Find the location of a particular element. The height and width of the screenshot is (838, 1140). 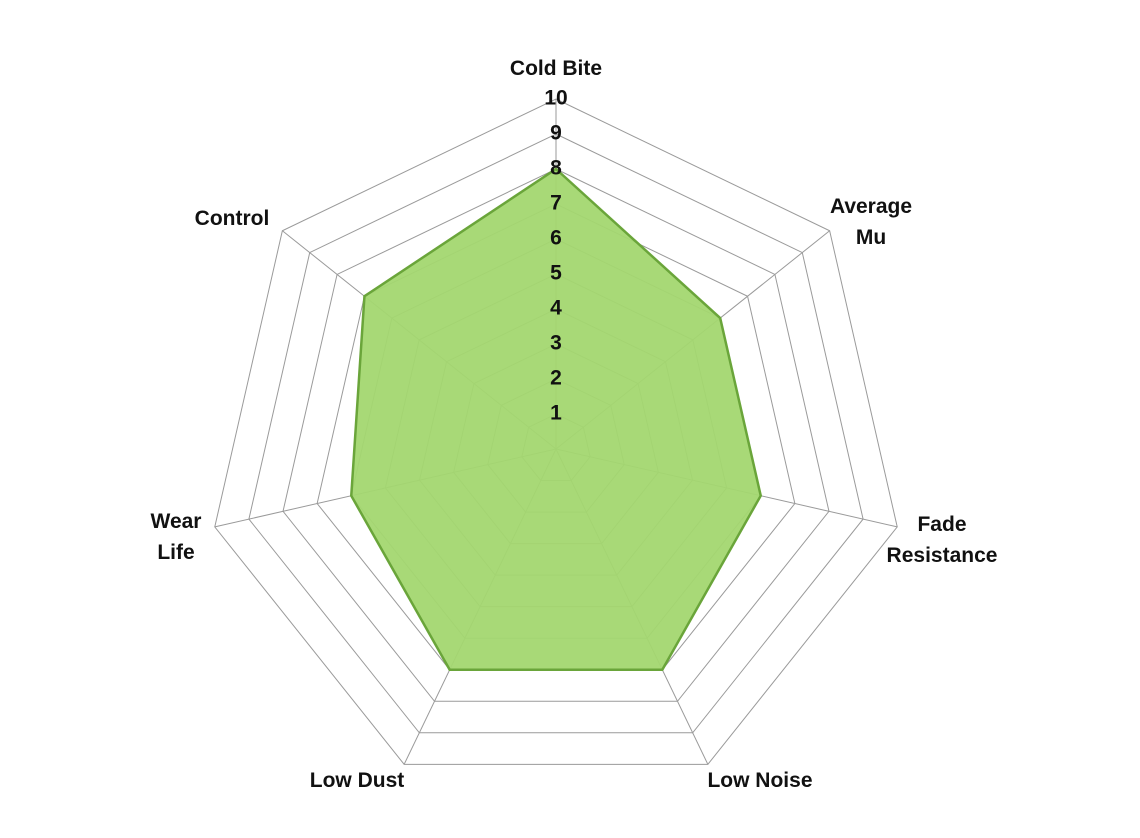

axis-label-line: Wear is located at coordinates (176, 521).